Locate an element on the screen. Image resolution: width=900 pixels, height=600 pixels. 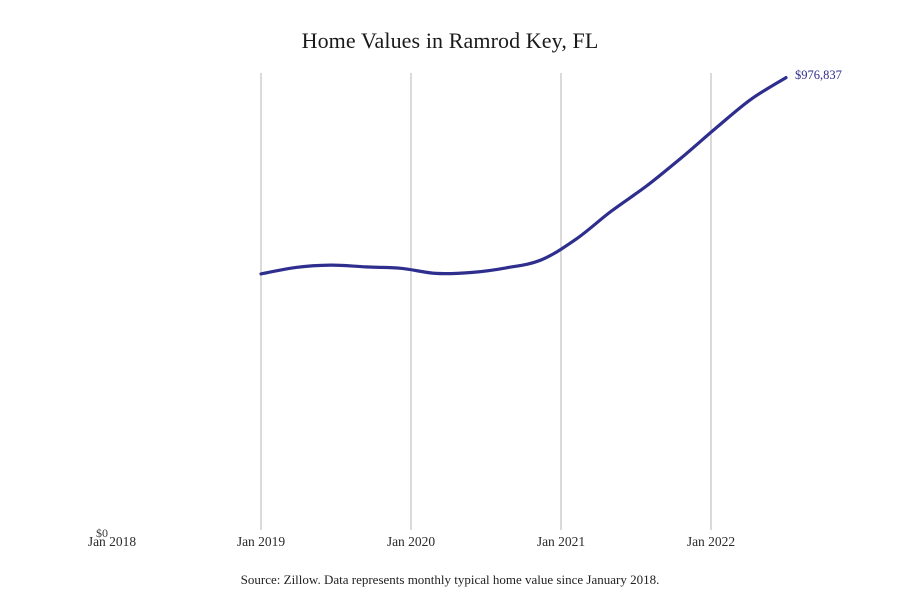
end-value-annotation: $976,837 is located at coordinates (818, 75).